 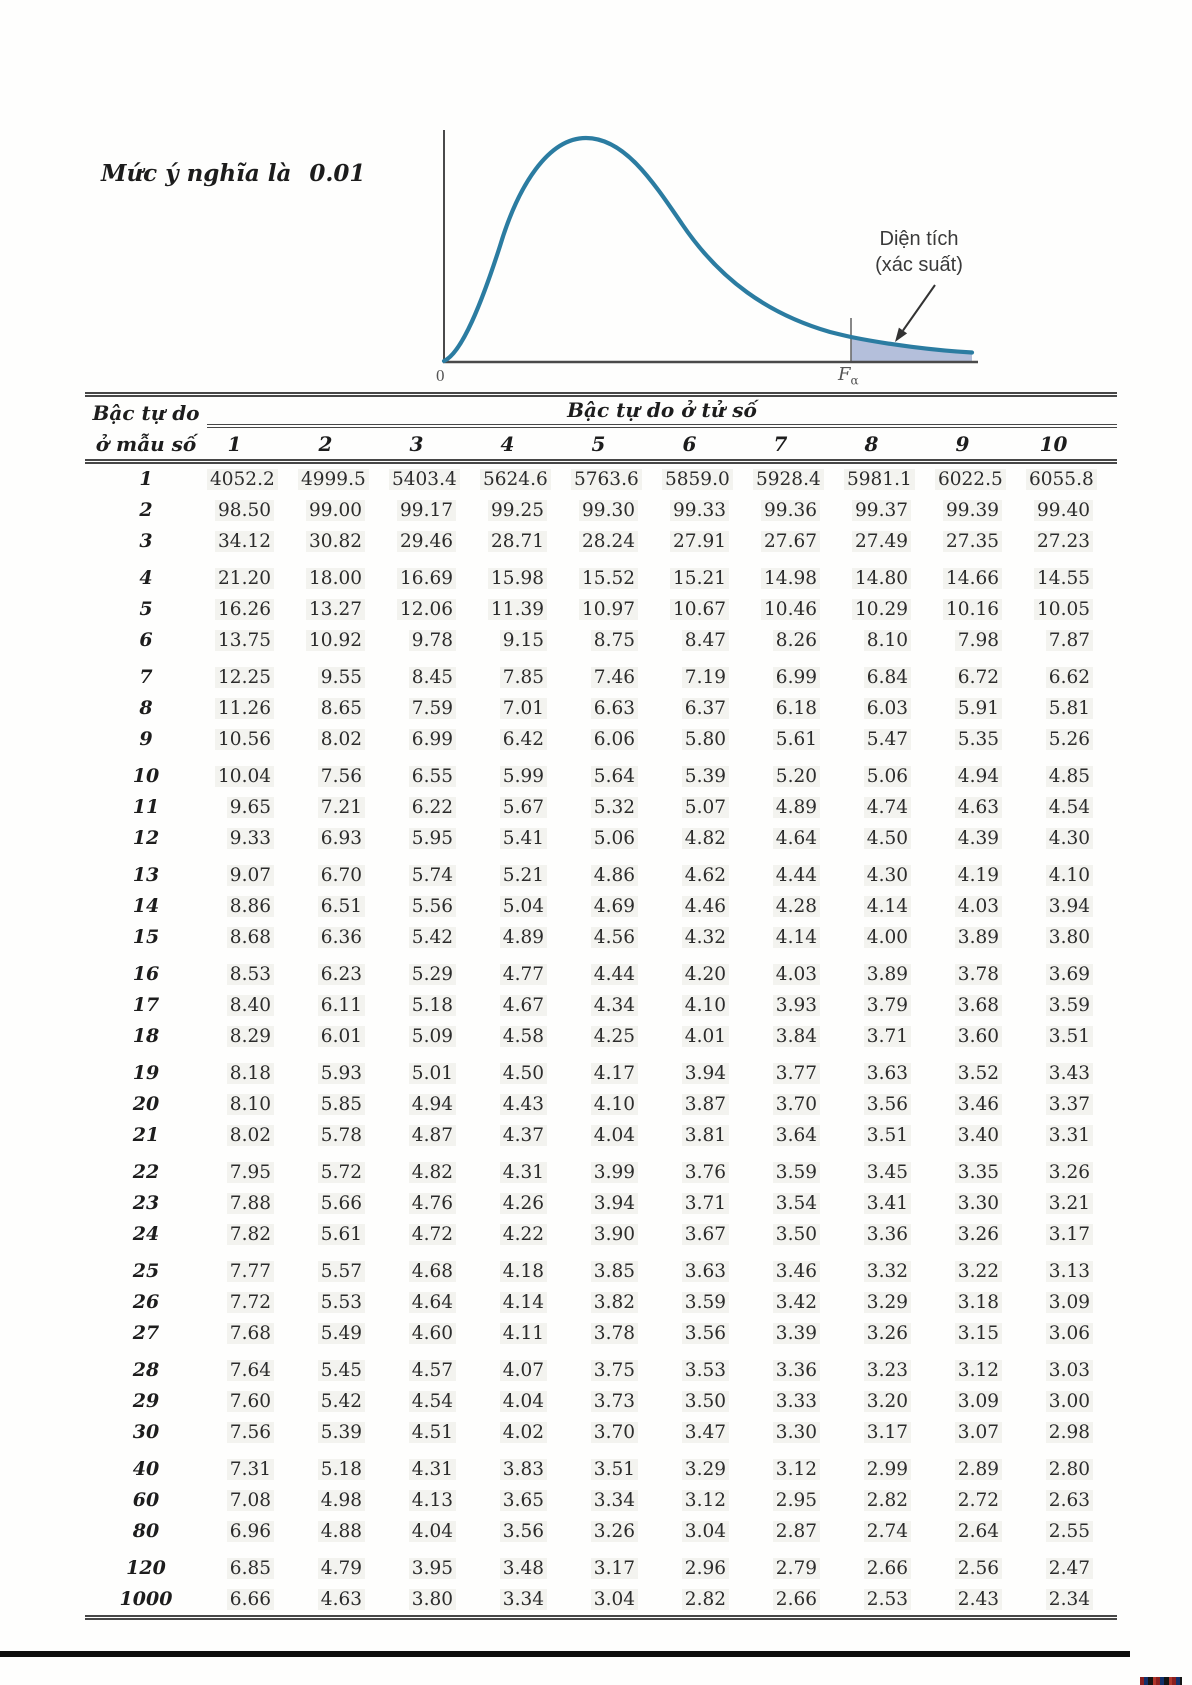 What do you see at coordinates (844, 374) in the screenshot?
I see `critical-f-symbol: F` at bounding box center [844, 374].